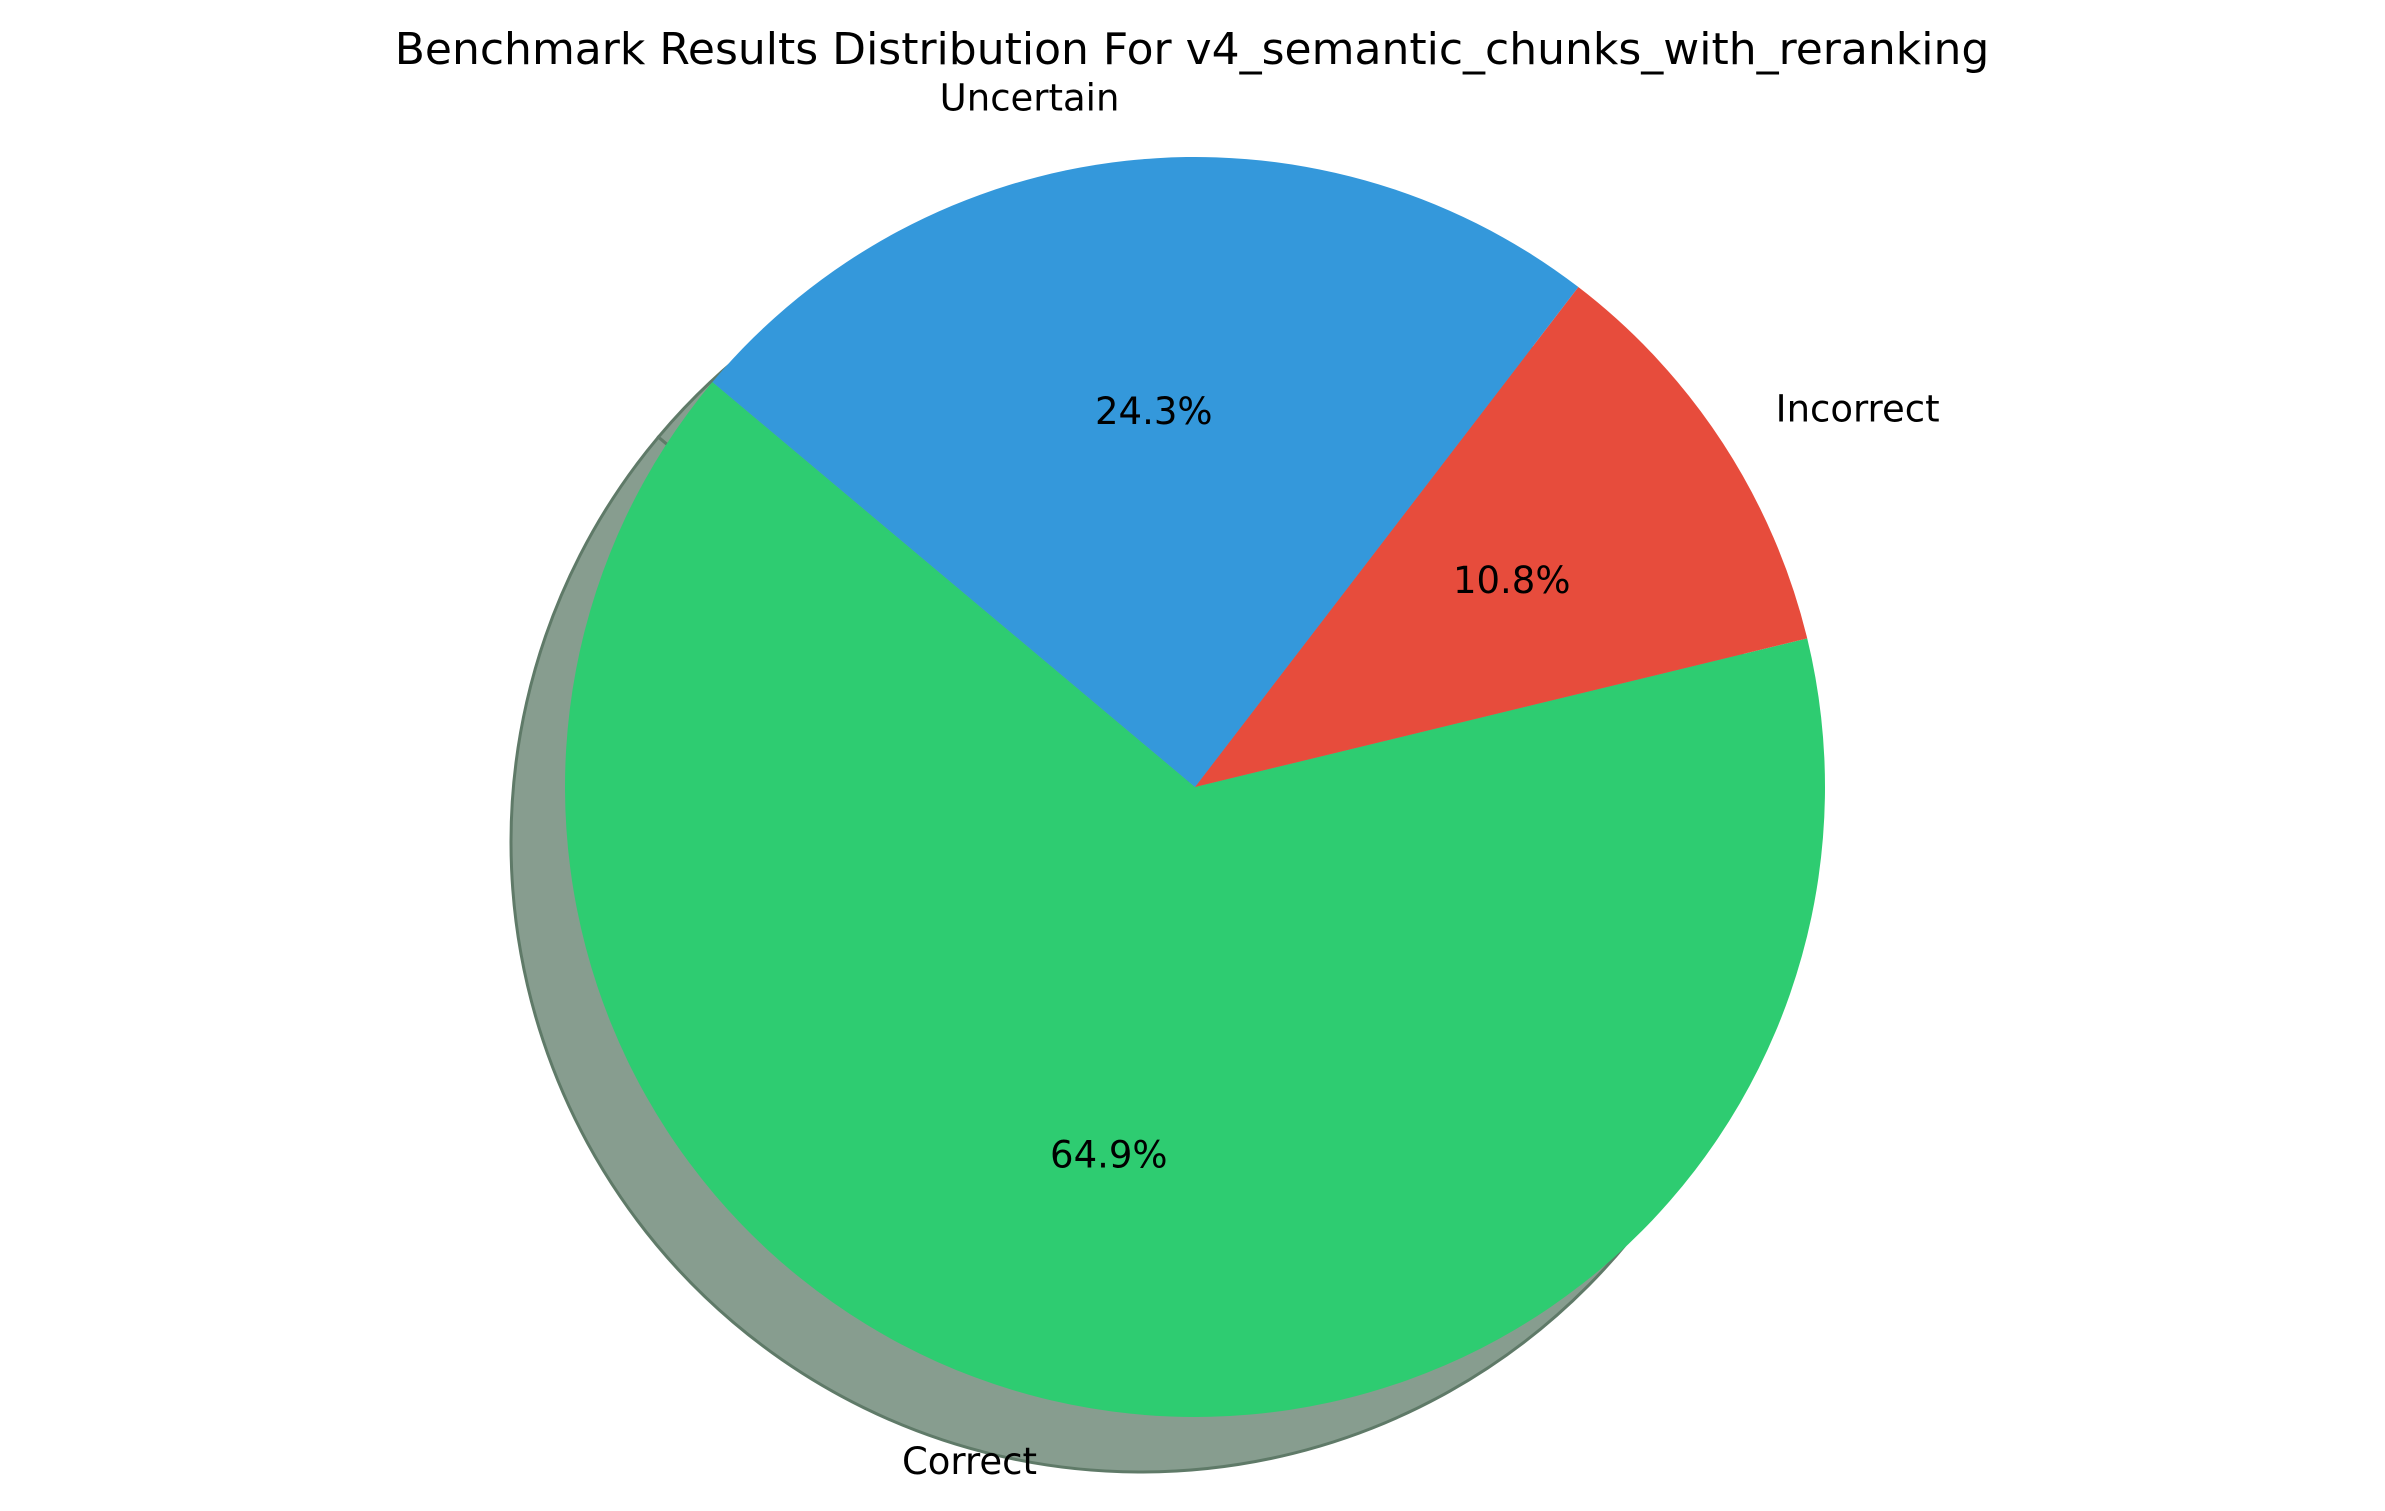 The width and height of the screenshot is (2385, 1511). I want to click on slice-label-correct: Correct, so click(969, 1461).